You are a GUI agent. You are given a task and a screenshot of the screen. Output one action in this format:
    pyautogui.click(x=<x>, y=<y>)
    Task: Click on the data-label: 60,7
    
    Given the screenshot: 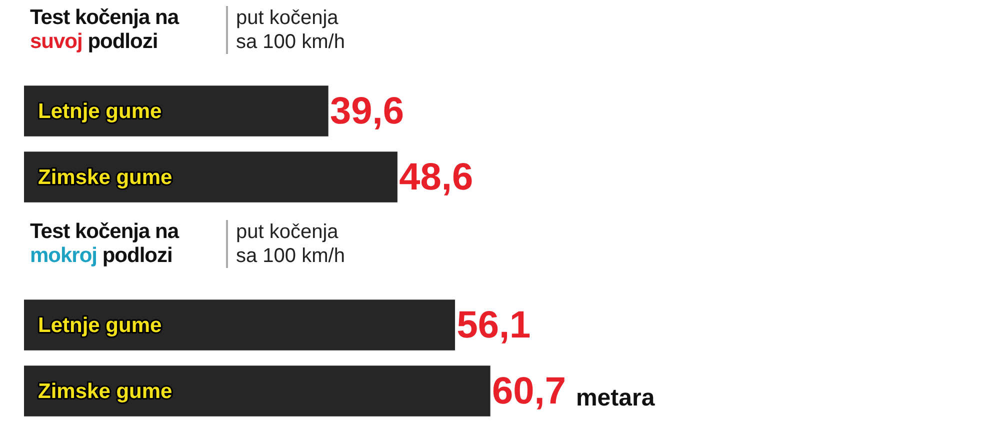 What is the action you would take?
    pyautogui.click(x=529, y=391)
    